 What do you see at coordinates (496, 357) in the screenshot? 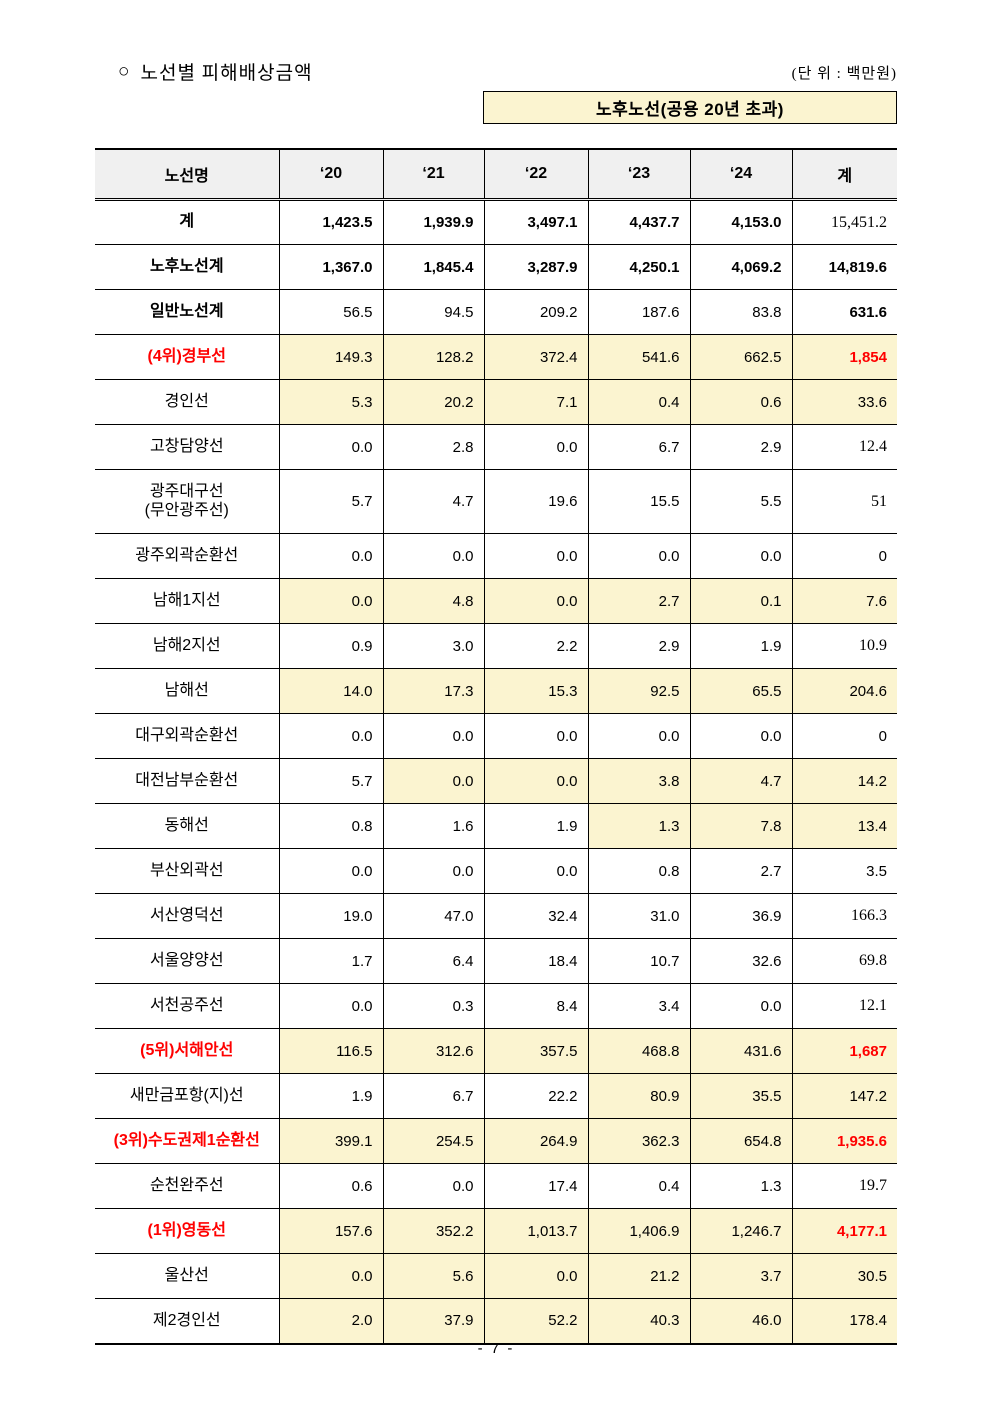
I see `table-row: (4위)경부선 149.3 128.2 372.4 541.6 662.5 1,854` at bounding box center [496, 357].